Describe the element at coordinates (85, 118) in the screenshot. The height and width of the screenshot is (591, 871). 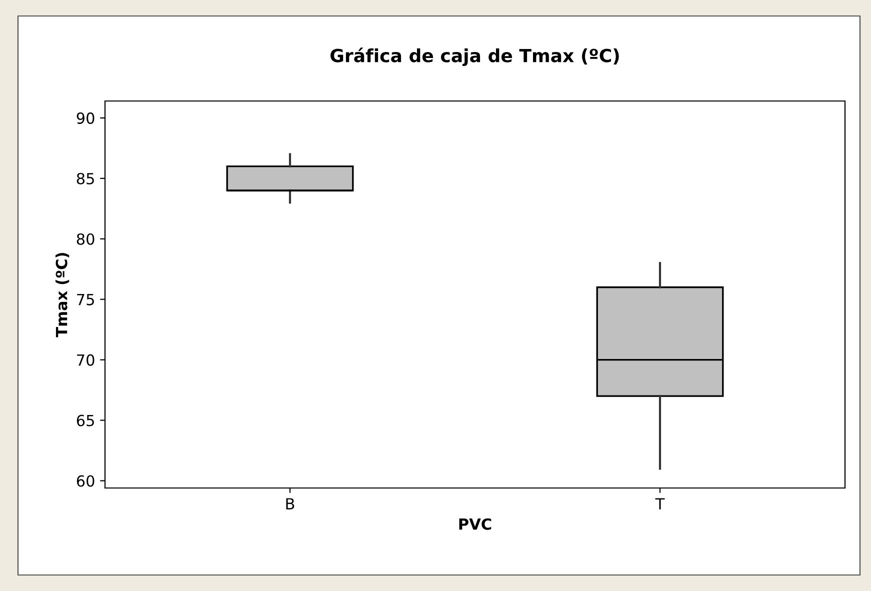
I see `y-tick-label: 90` at that location.